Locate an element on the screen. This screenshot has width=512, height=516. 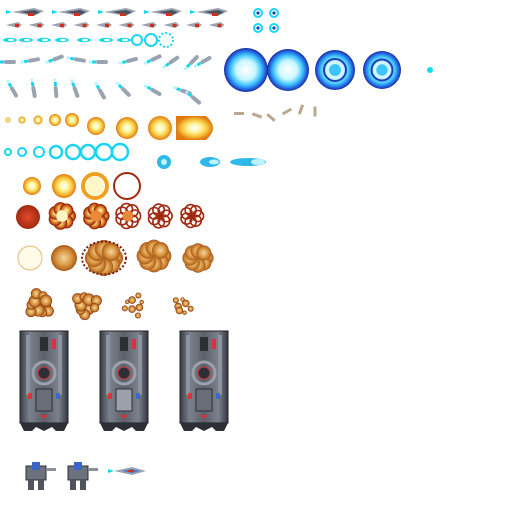
small-fighters is located at coordinates (115, 25).